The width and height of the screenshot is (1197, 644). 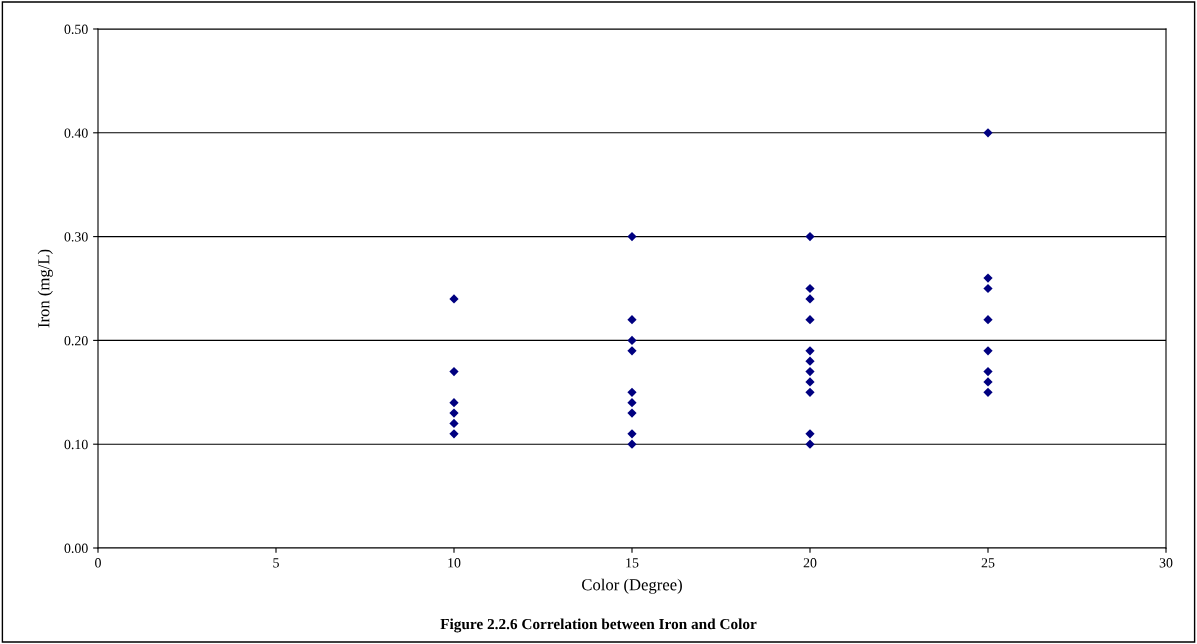 I want to click on x-tick-label: 25, so click(x=988, y=563).